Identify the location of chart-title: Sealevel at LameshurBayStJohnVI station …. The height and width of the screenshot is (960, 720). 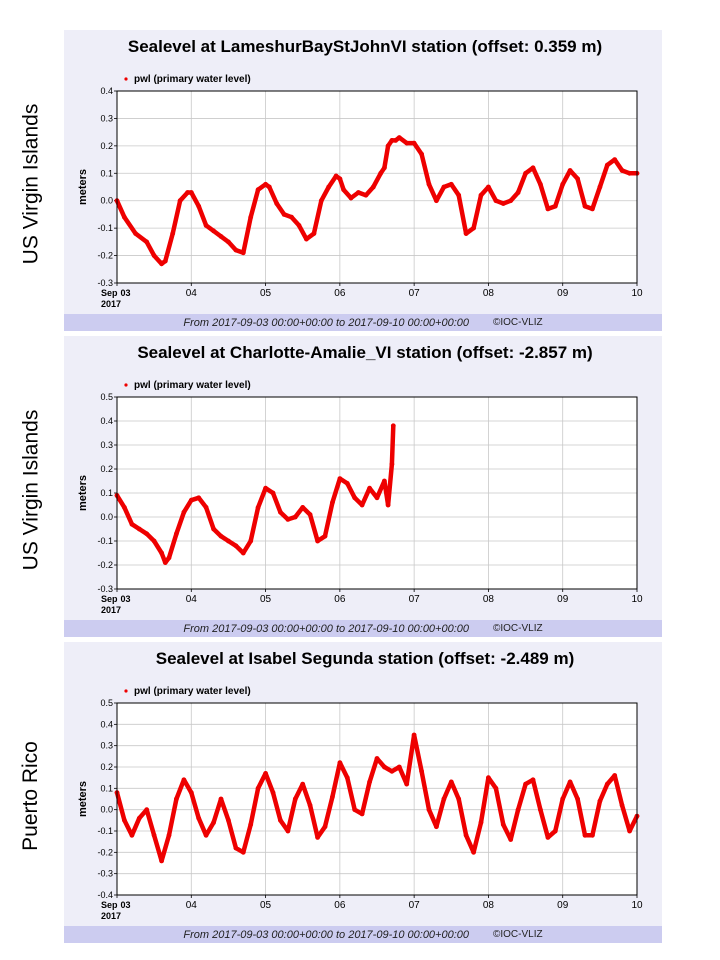
(365, 46).